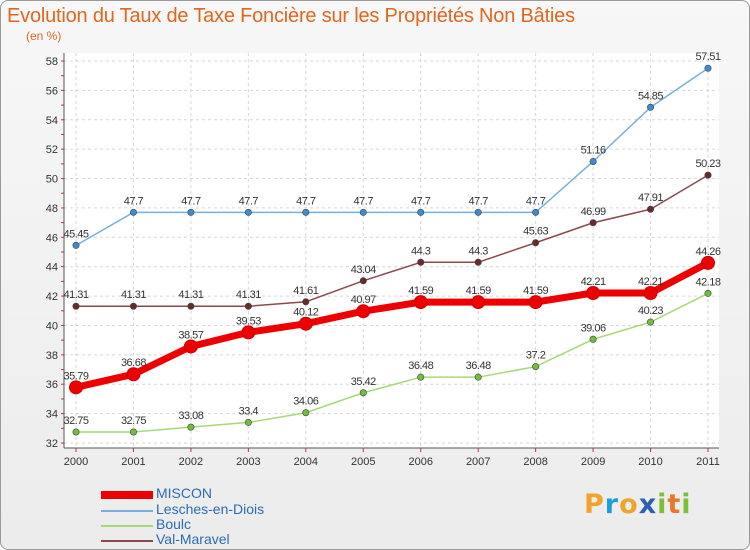 The width and height of the screenshot is (750, 550). What do you see at coordinates (593, 328) in the screenshot?
I see `data-label-boulc: 39.06` at bounding box center [593, 328].